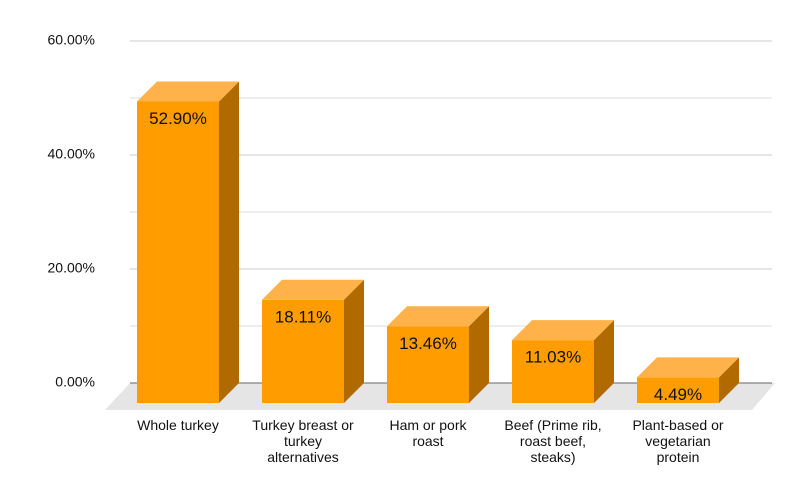  What do you see at coordinates (71, 40) in the screenshot?
I see `y-tick-label: 60.00%` at bounding box center [71, 40].